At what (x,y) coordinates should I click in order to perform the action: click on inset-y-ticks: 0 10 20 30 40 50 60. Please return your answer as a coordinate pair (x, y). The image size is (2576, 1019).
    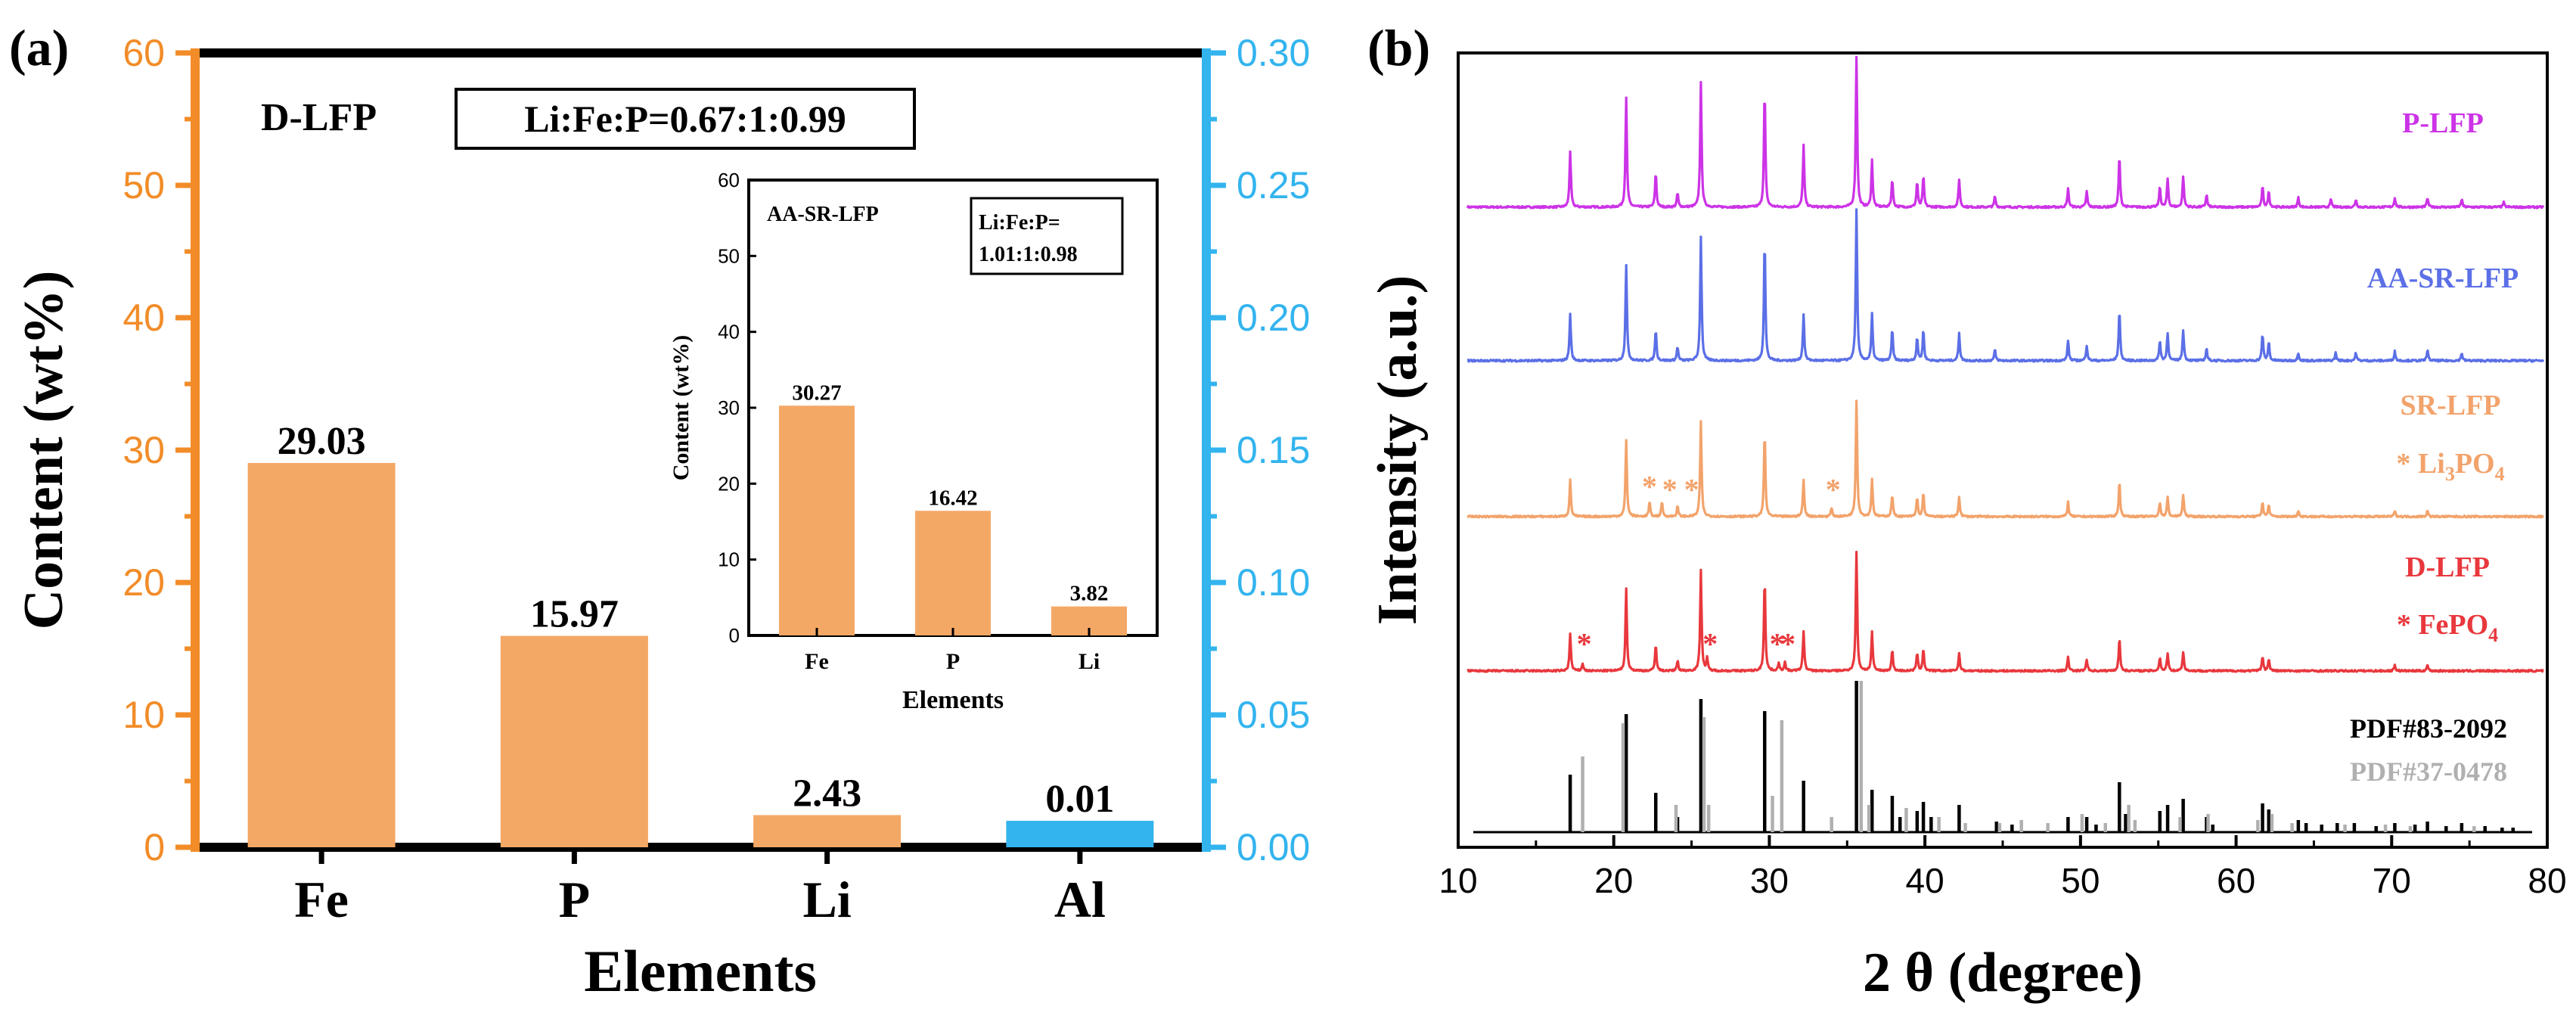
    Looking at the image, I should click on (737, 408).